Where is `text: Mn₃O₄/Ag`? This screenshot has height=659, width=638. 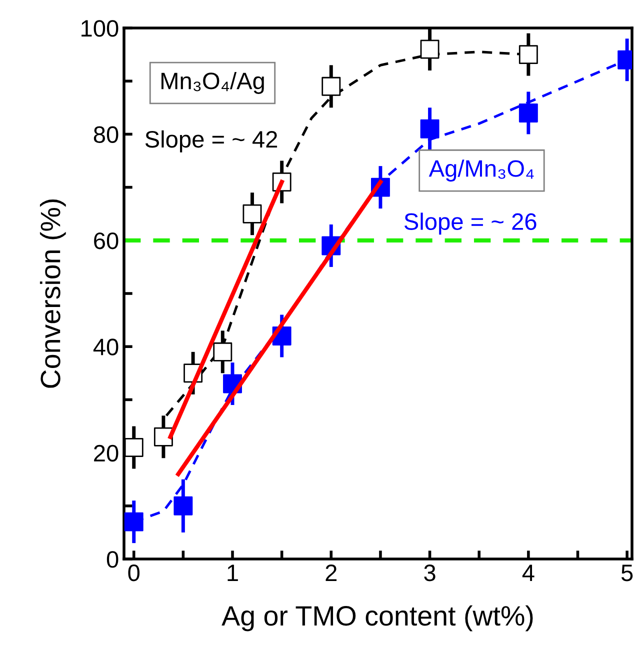 text: Mn₃O₄/Ag is located at coordinates (212, 83).